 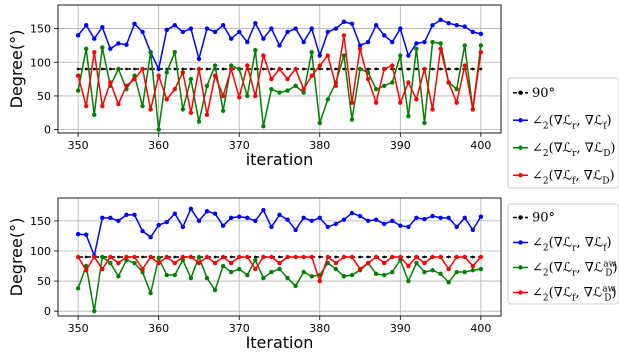 What do you see at coordinates (574, 181) in the screenshot?
I see `legend-label-part: f` at bounding box center [574, 181].